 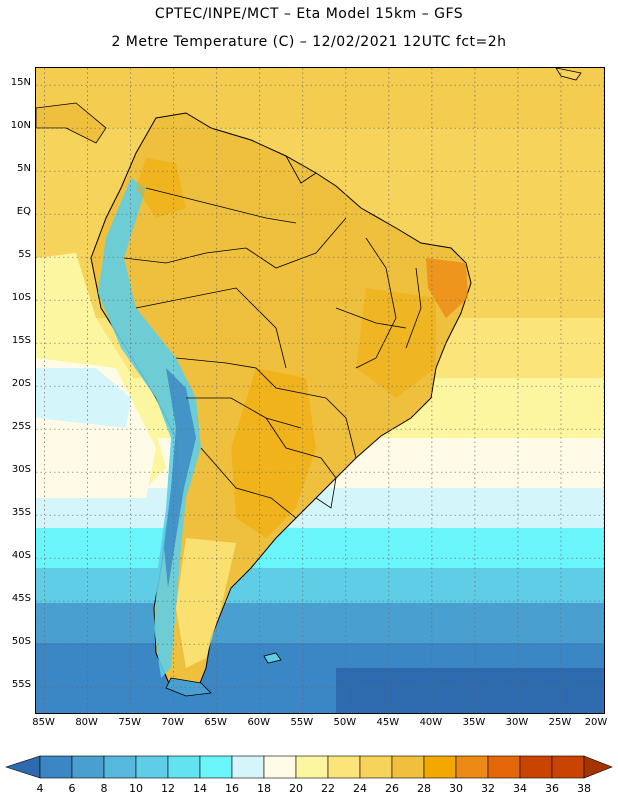 What do you see at coordinates (309, 14) in the screenshot?
I see `map-title: CPTEC/INPE/MCT – Eta Model 15km – GFS` at bounding box center [309, 14].